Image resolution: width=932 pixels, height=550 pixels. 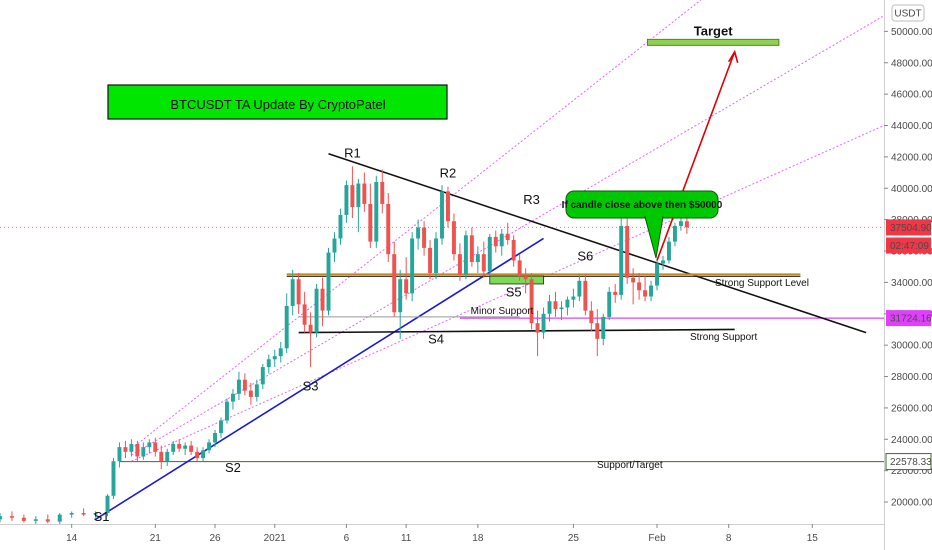 What do you see at coordinates (908, 345) in the screenshot?
I see `price-tags: 37504.90 02:47:09 31724.16 22578.33` at bounding box center [908, 345].